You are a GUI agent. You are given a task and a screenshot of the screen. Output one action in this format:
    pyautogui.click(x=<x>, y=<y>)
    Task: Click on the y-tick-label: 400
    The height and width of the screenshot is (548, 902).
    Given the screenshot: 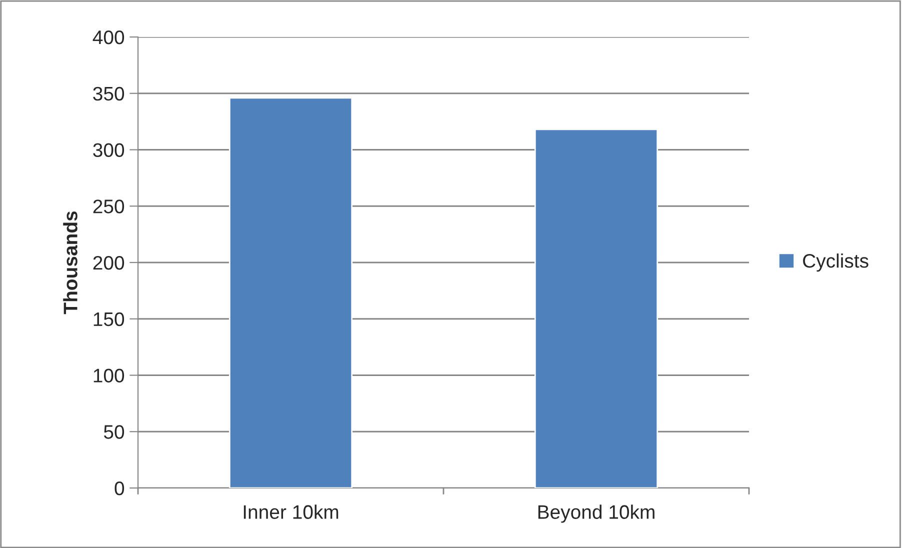 What is the action you would take?
    pyautogui.click(x=108, y=37)
    